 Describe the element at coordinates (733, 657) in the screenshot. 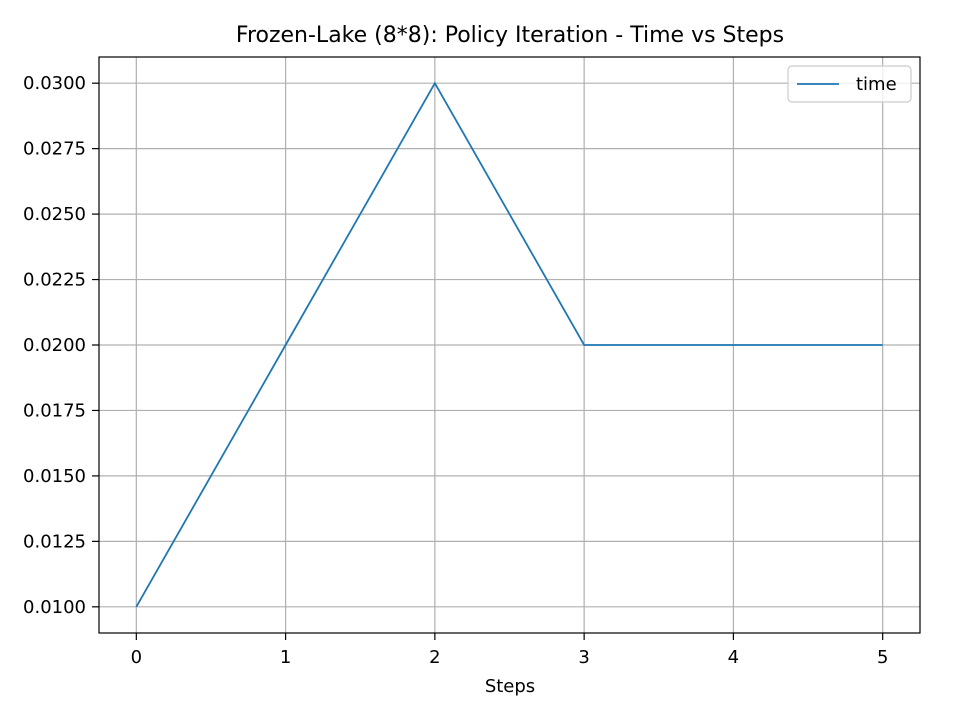

I see `x-tick-label: 4` at that location.